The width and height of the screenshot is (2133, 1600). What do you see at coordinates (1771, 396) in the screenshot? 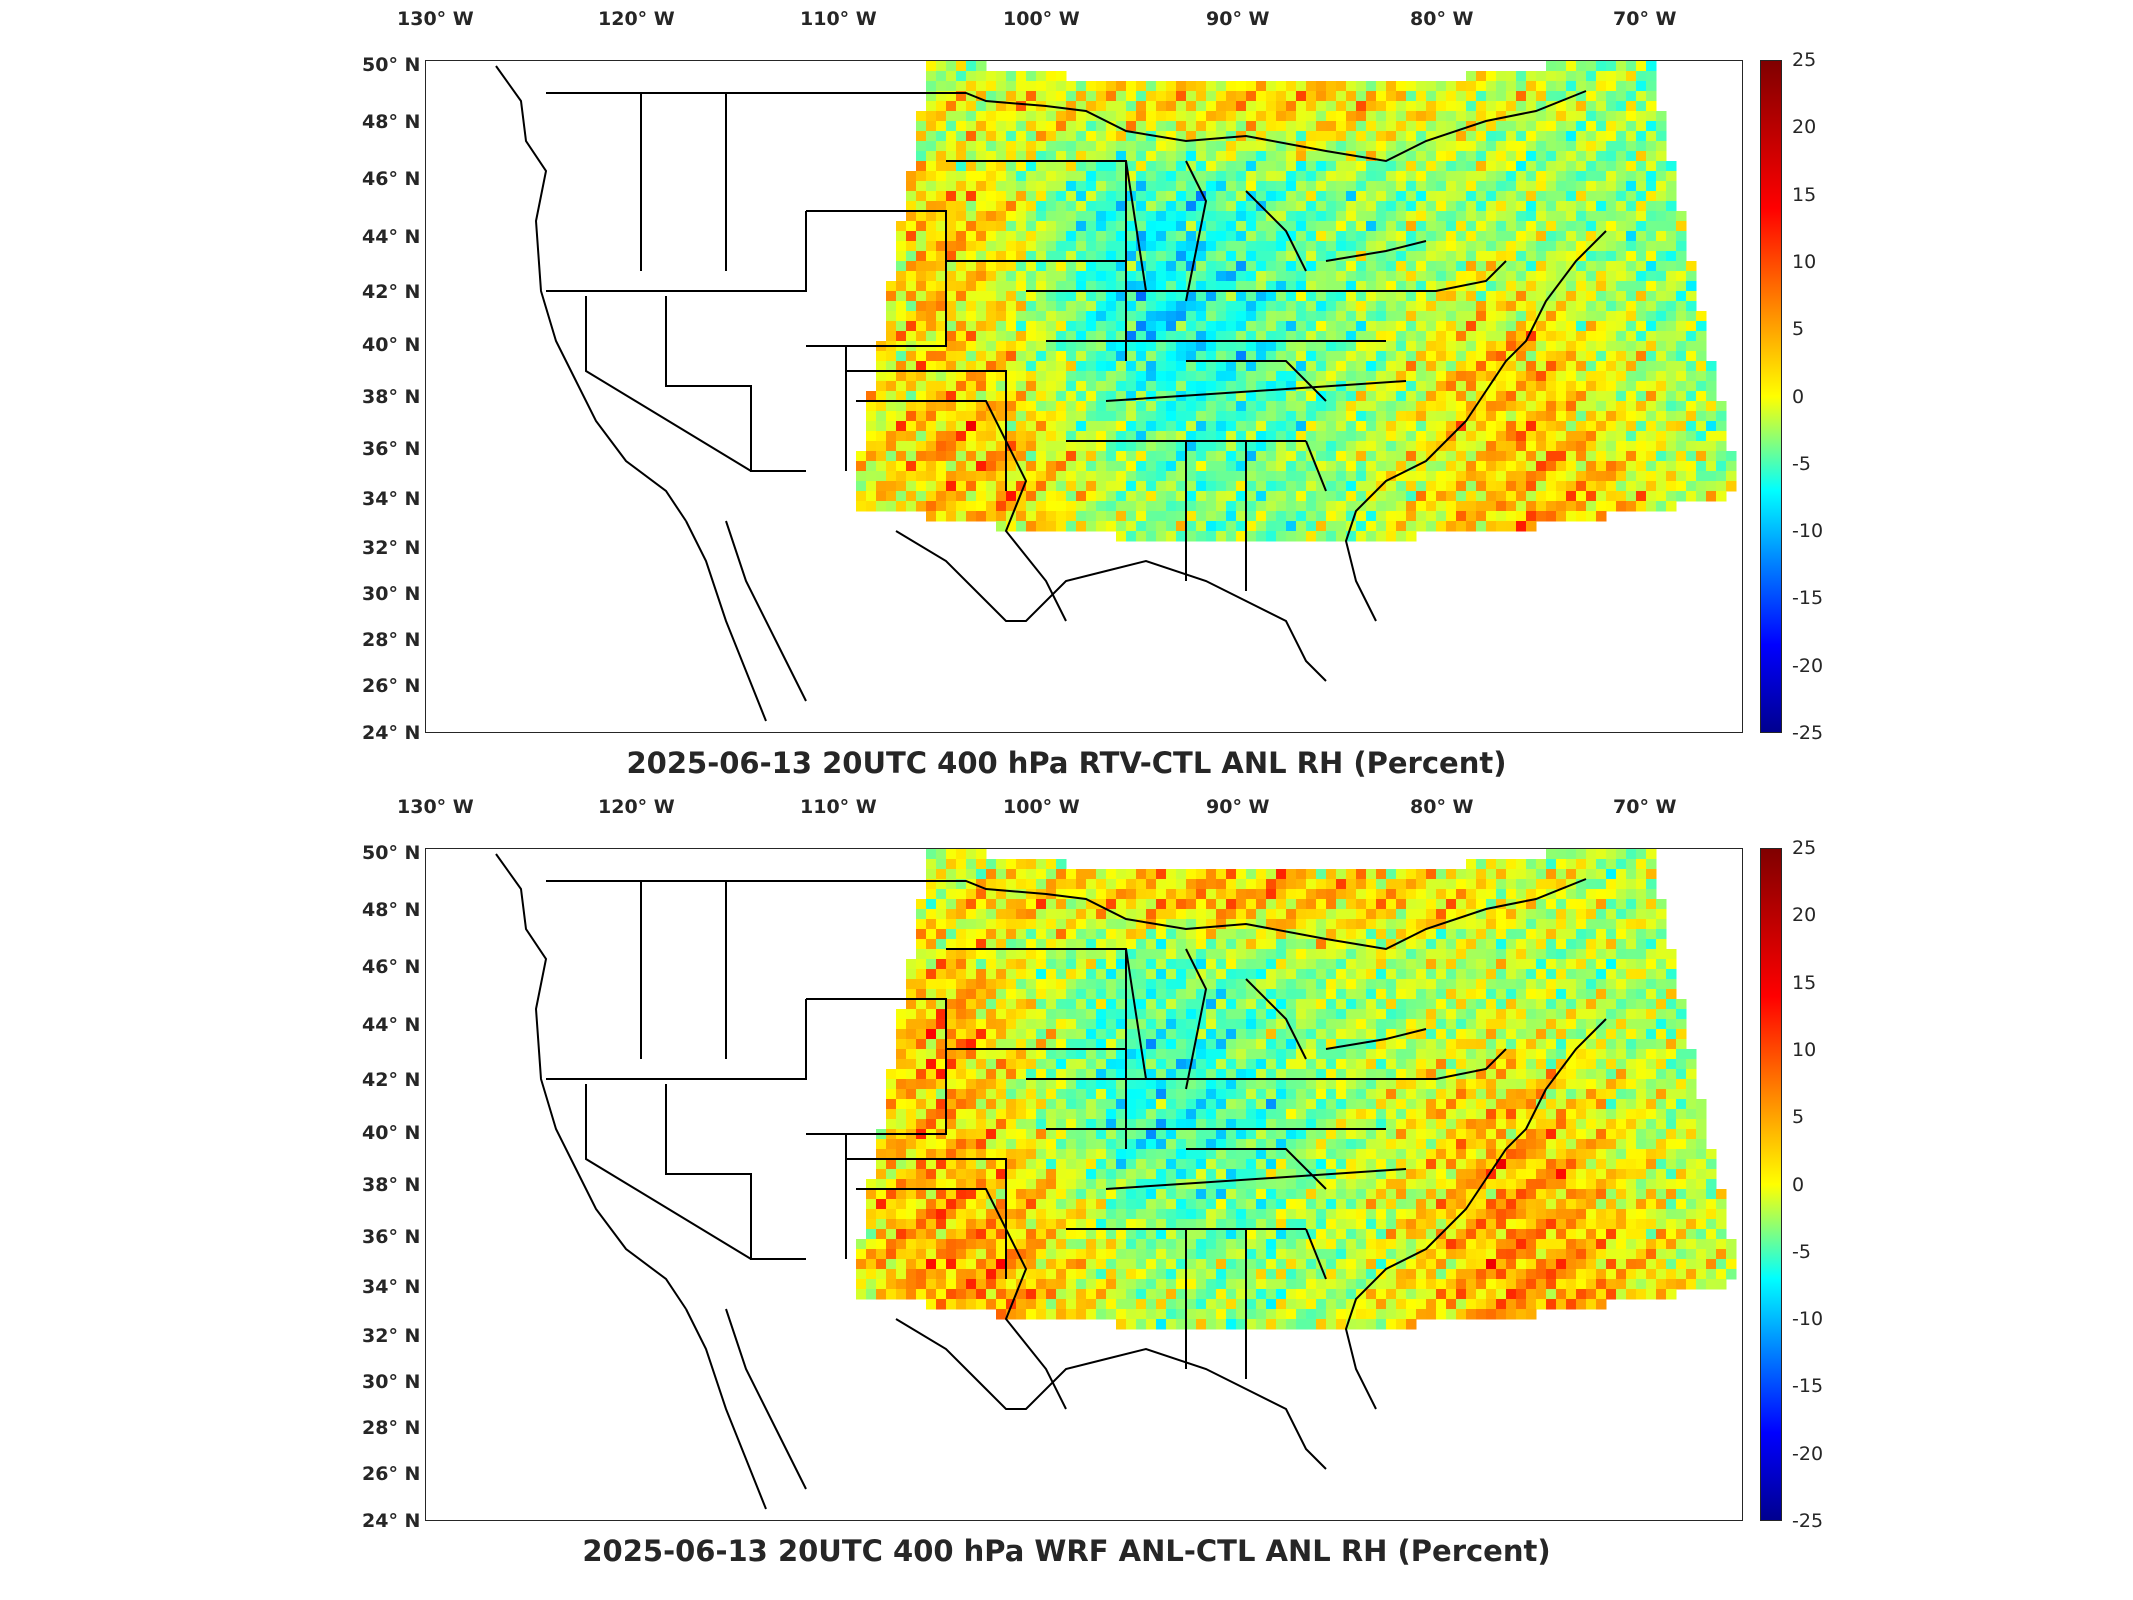
I see `colorbar-top` at bounding box center [1771, 396].